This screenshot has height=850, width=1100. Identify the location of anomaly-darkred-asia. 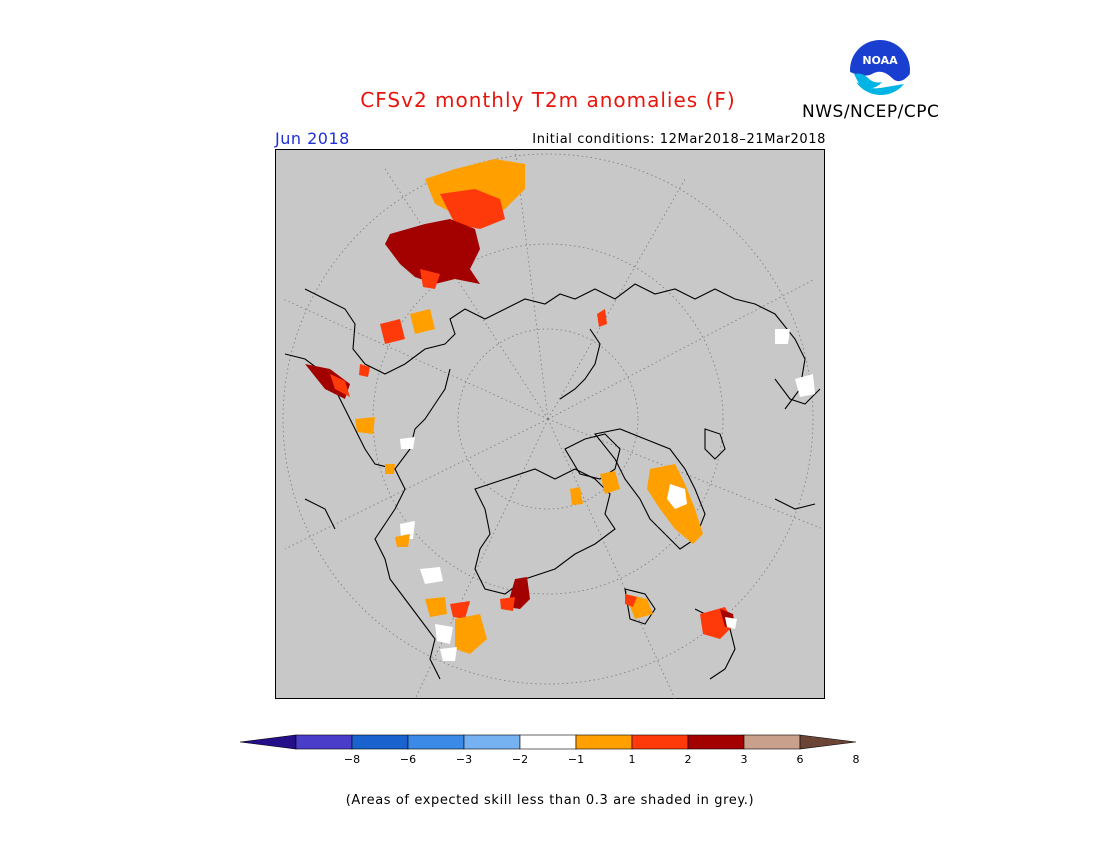
(432, 251).